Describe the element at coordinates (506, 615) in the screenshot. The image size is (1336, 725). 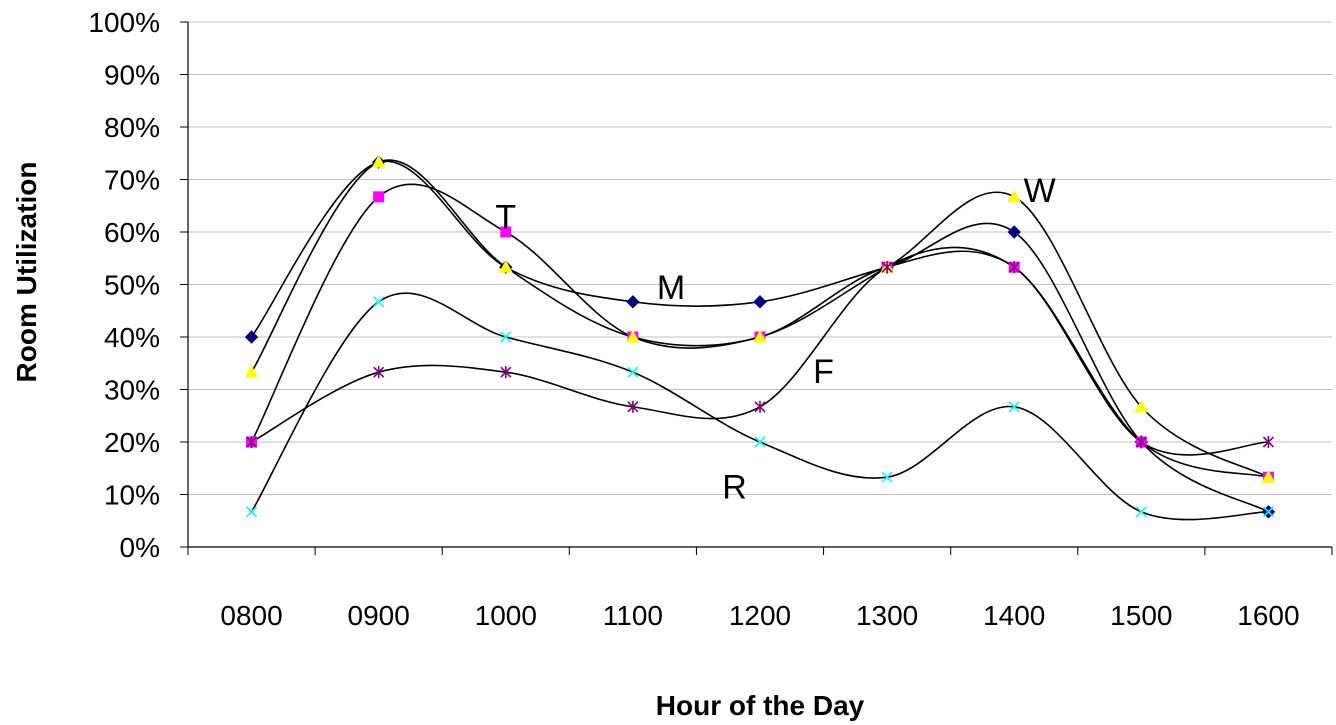
I see `x-tick-label: 1000` at that location.